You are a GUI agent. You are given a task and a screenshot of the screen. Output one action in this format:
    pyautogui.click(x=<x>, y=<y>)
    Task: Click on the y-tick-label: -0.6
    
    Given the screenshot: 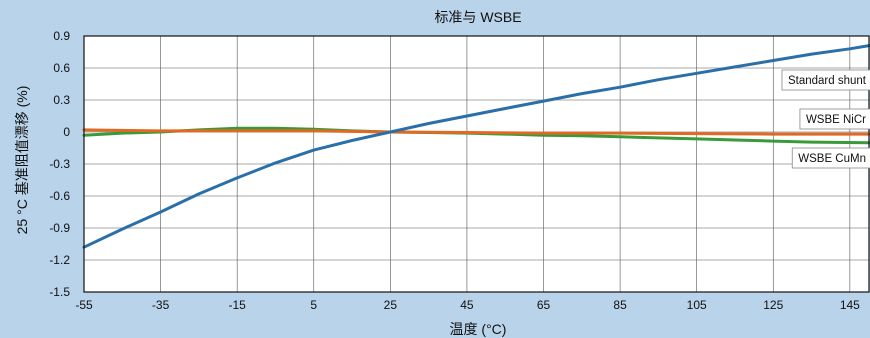 What is the action you would take?
    pyautogui.click(x=59, y=196)
    